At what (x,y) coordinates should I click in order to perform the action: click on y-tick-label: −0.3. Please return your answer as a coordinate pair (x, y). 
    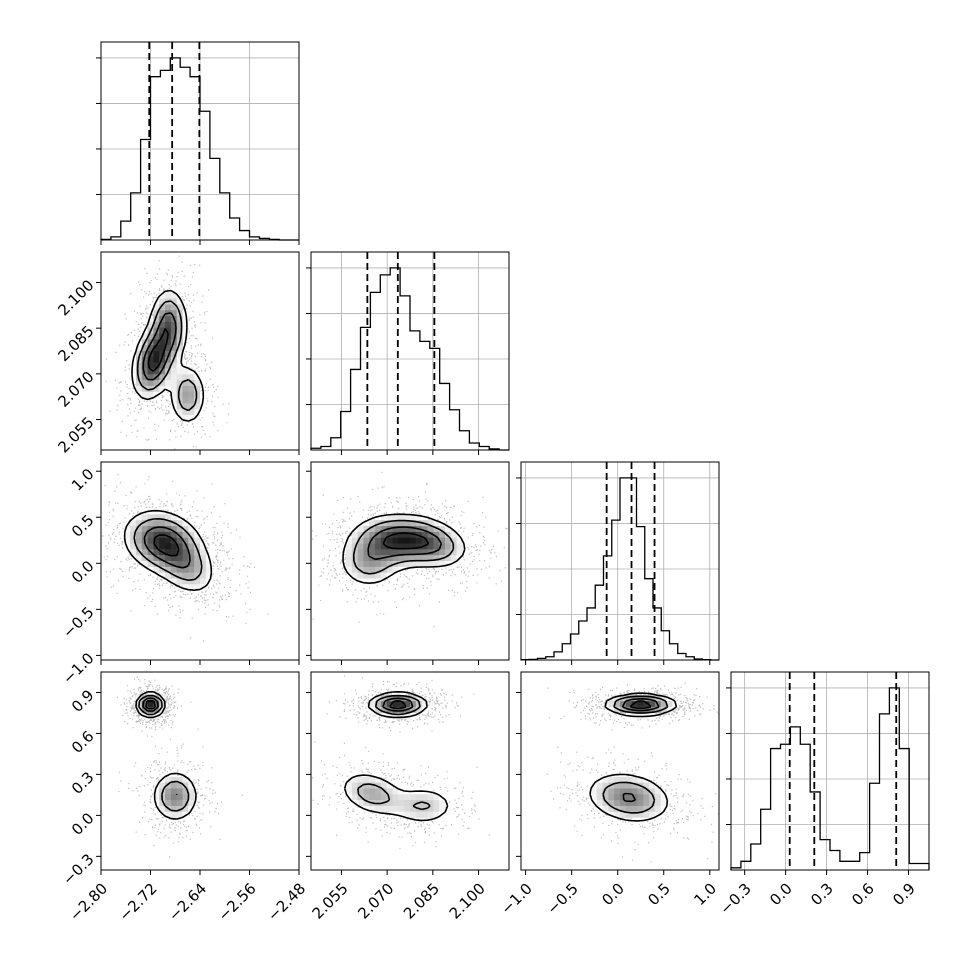
    Looking at the image, I should click on (78, 869).